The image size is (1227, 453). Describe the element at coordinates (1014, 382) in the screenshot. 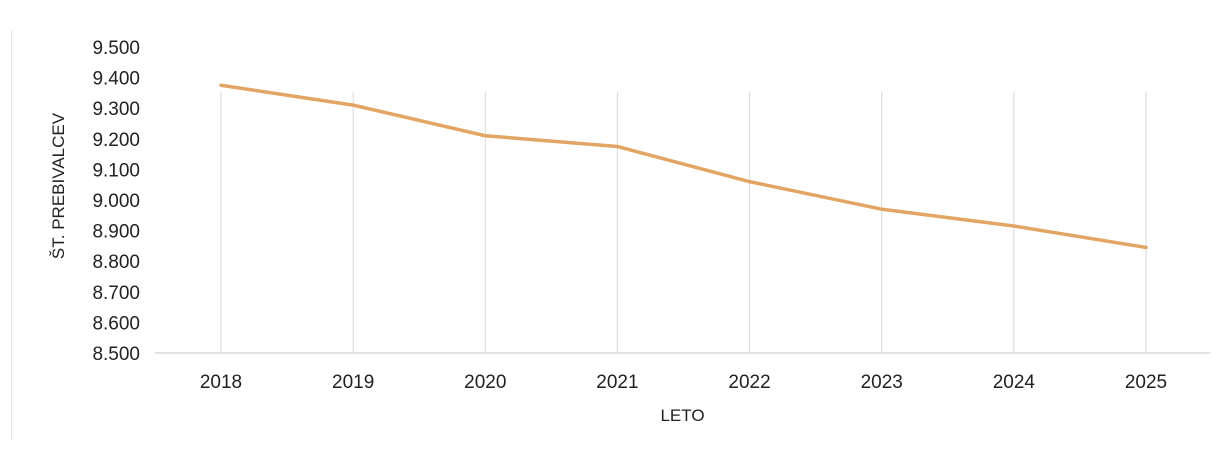

I see `x-tick-label-2024: 2024` at that location.